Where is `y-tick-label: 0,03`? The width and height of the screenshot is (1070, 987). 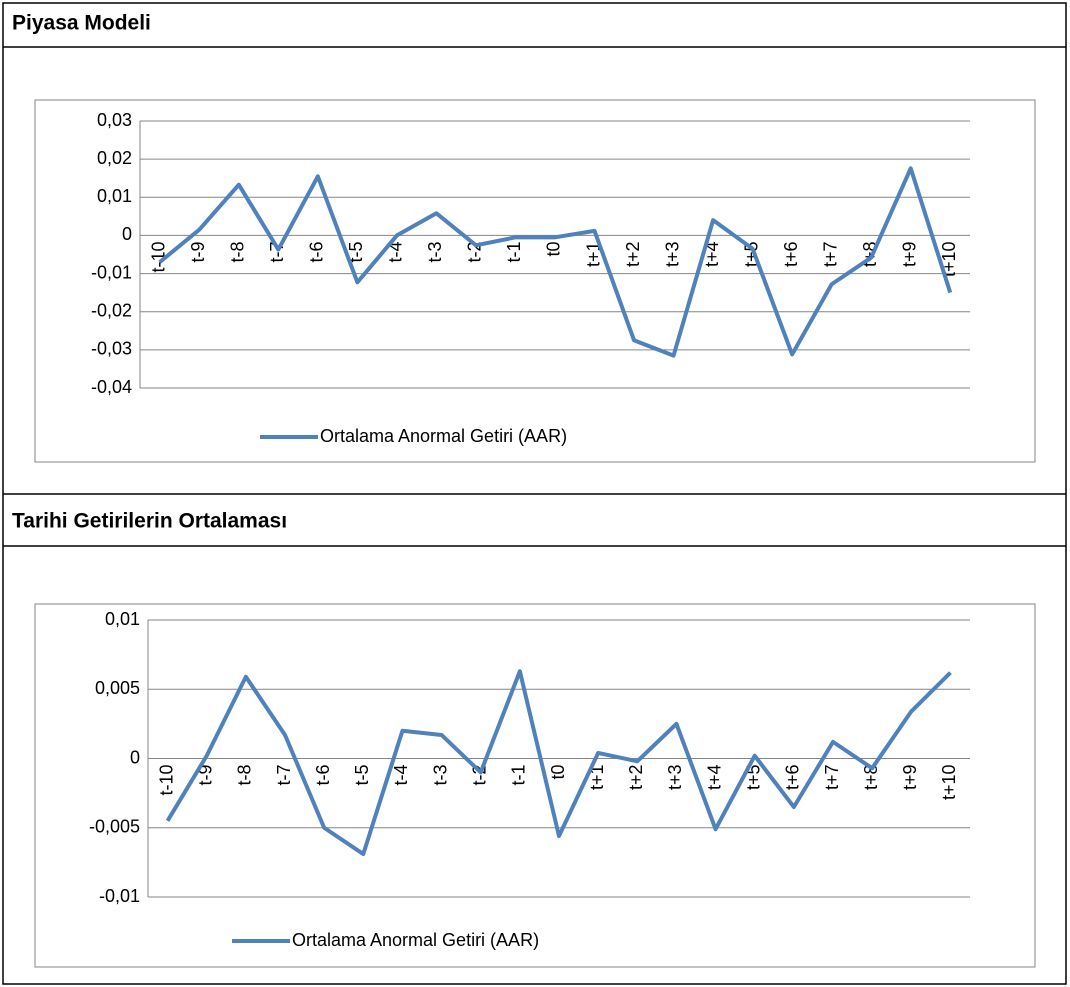
y-tick-label: 0,03 is located at coordinates (114, 120).